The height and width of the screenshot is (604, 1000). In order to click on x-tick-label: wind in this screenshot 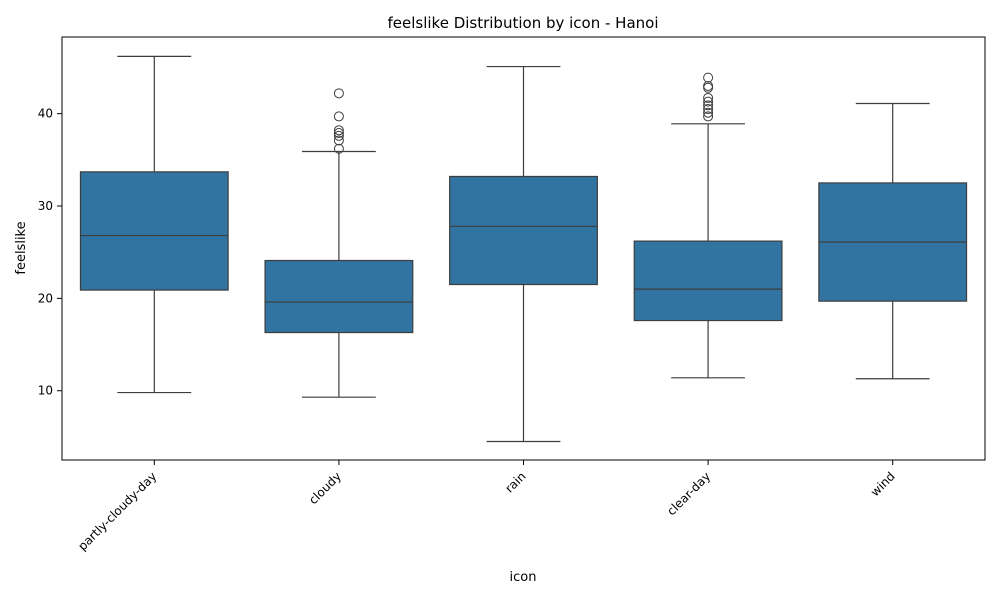, I will do `click(883, 484)`.